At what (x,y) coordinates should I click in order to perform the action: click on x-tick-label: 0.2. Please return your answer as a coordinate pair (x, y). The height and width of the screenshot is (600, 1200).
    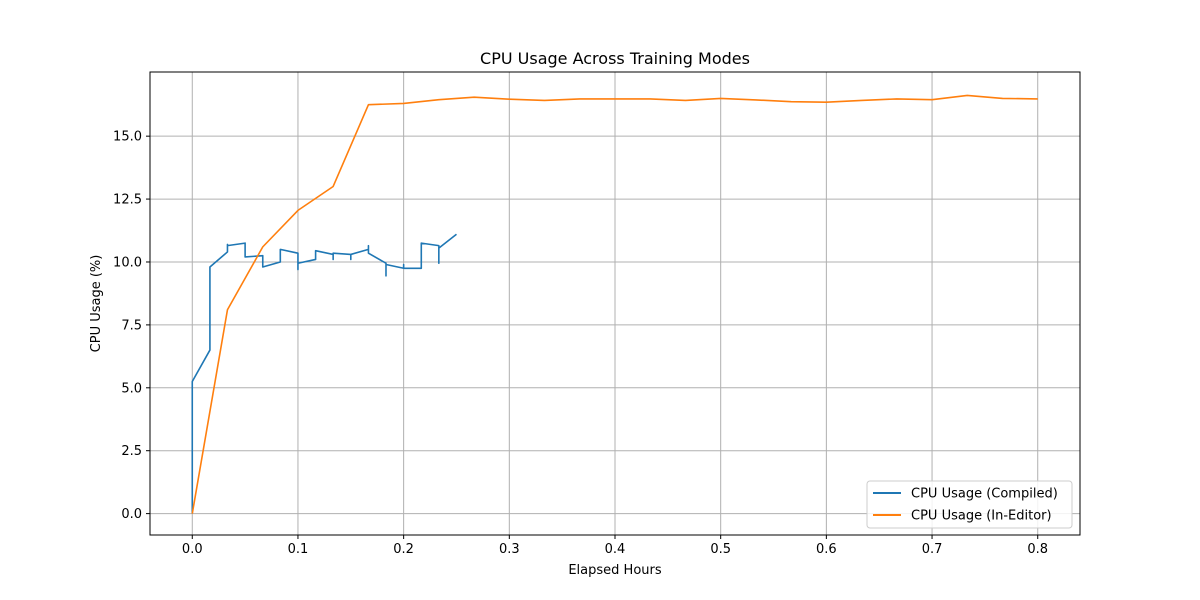
    Looking at the image, I should click on (403, 549).